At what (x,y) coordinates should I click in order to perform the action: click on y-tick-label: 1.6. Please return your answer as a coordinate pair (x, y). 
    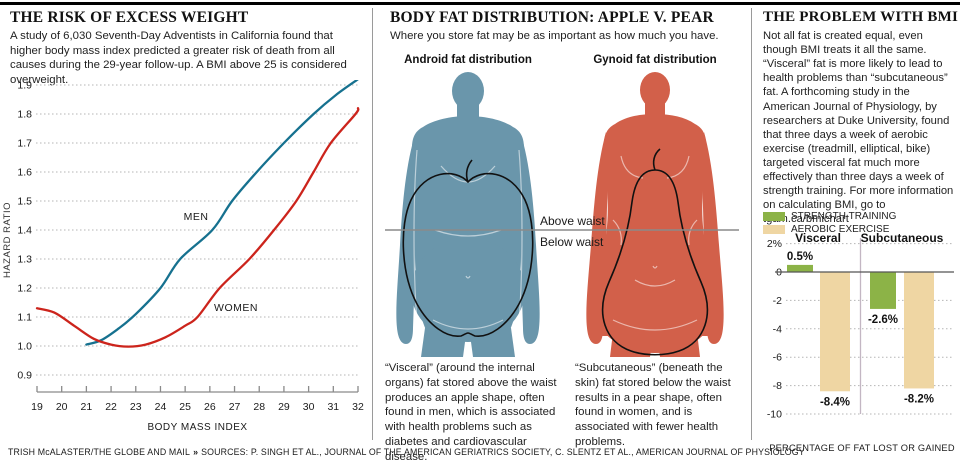
    Looking at the image, I should click on (24, 173).